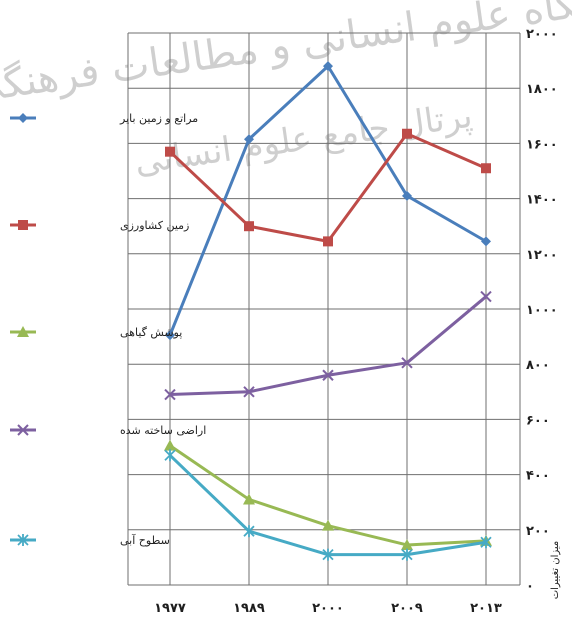 The height and width of the screenshot is (637, 572). Describe the element at coordinates (96, 332) in the screenshot. I see `legend-item: پوشش گیاهی` at that location.